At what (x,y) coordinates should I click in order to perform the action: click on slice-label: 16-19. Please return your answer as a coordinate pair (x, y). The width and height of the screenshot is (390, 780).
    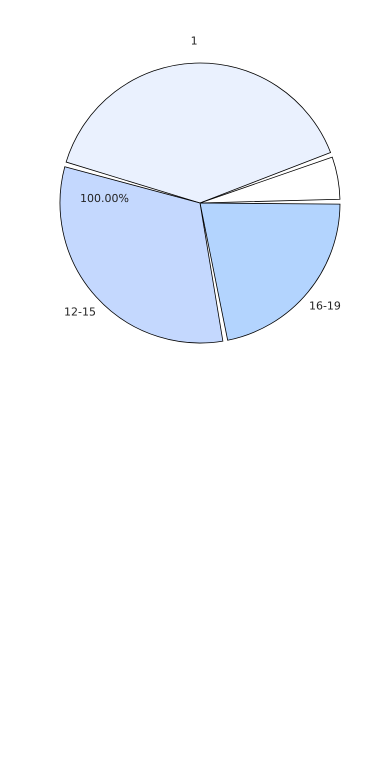
    Looking at the image, I should click on (324, 306).